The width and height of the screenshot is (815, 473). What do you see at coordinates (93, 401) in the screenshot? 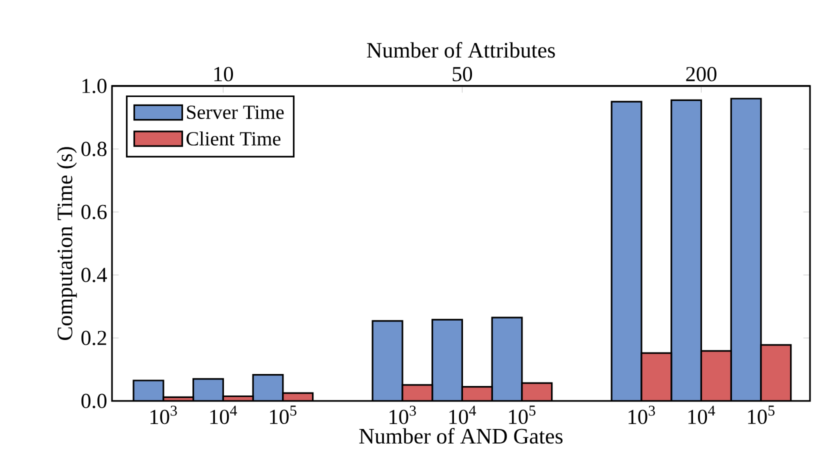
I see `y-tick-label: 0.0` at bounding box center [93, 401].